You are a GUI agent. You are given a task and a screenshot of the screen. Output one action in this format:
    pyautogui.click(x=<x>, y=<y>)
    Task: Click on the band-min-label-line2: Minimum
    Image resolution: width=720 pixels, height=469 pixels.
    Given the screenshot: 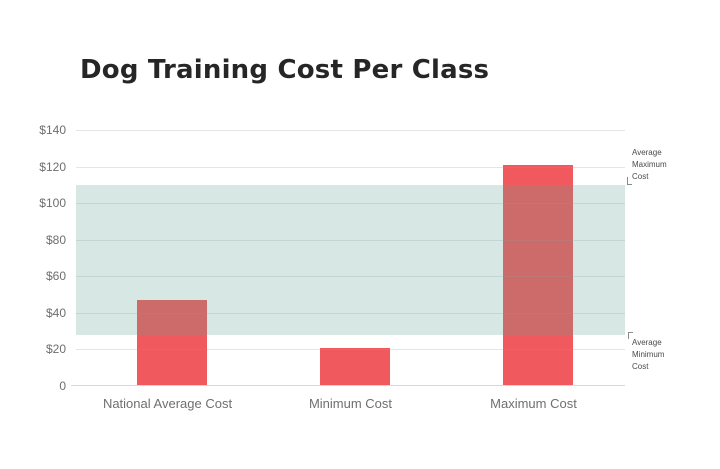 What is the action you would take?
    pyautogui.click(x=648, y=354)
    